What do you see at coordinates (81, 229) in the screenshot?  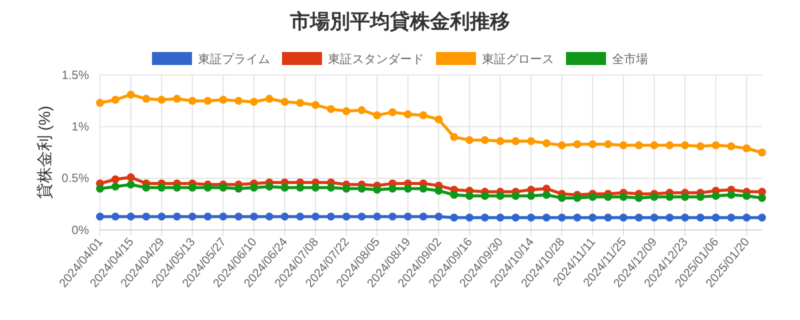 I see `y-tick-label: 0%` at bounding box center [81, 229].